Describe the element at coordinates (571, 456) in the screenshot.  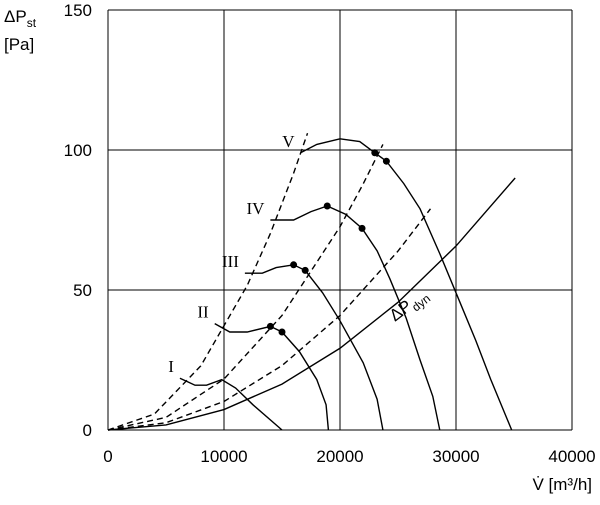
I see `x-tick-label: 40000` at that location.